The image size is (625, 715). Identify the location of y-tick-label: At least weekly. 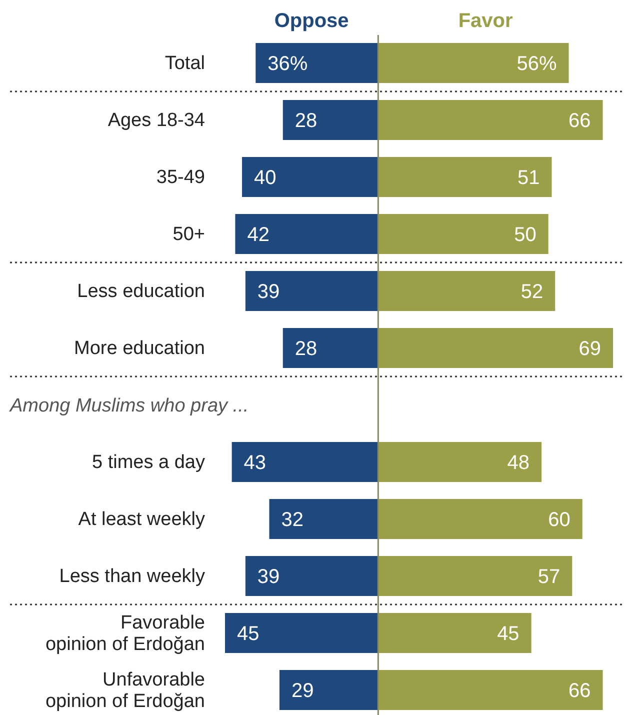
(142, 519).